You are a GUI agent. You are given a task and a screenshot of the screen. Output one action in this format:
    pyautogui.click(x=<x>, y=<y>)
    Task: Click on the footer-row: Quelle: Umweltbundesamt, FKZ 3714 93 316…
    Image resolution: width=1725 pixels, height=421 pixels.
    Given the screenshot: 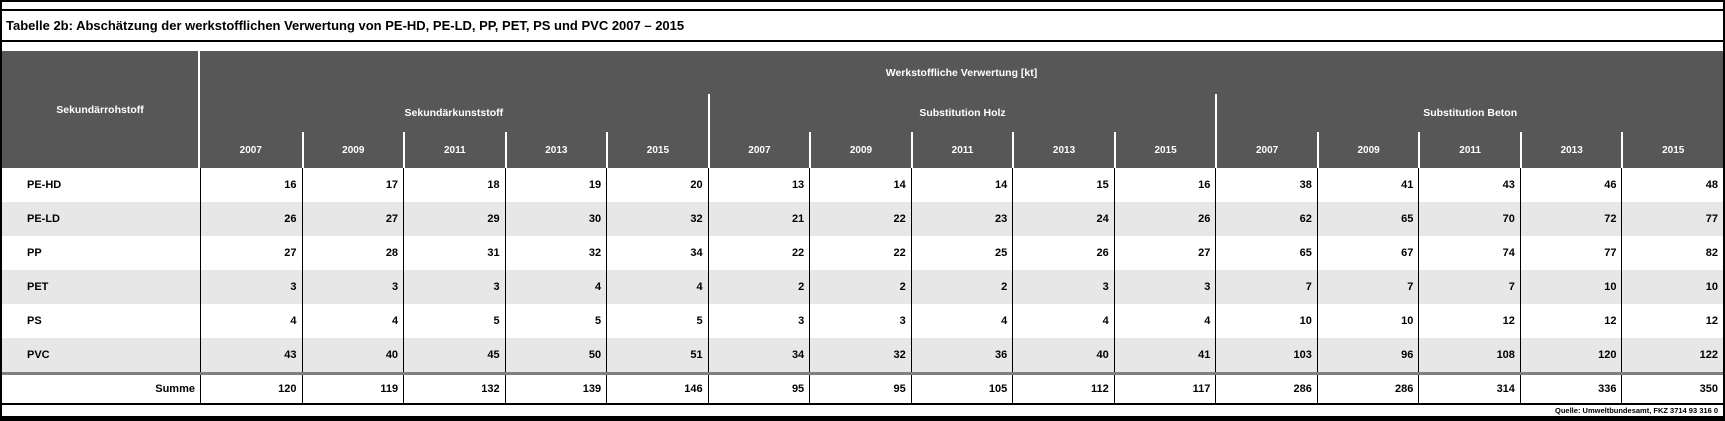 What is the action you would take?
    pyautogui.click(x=862, y=410)
    